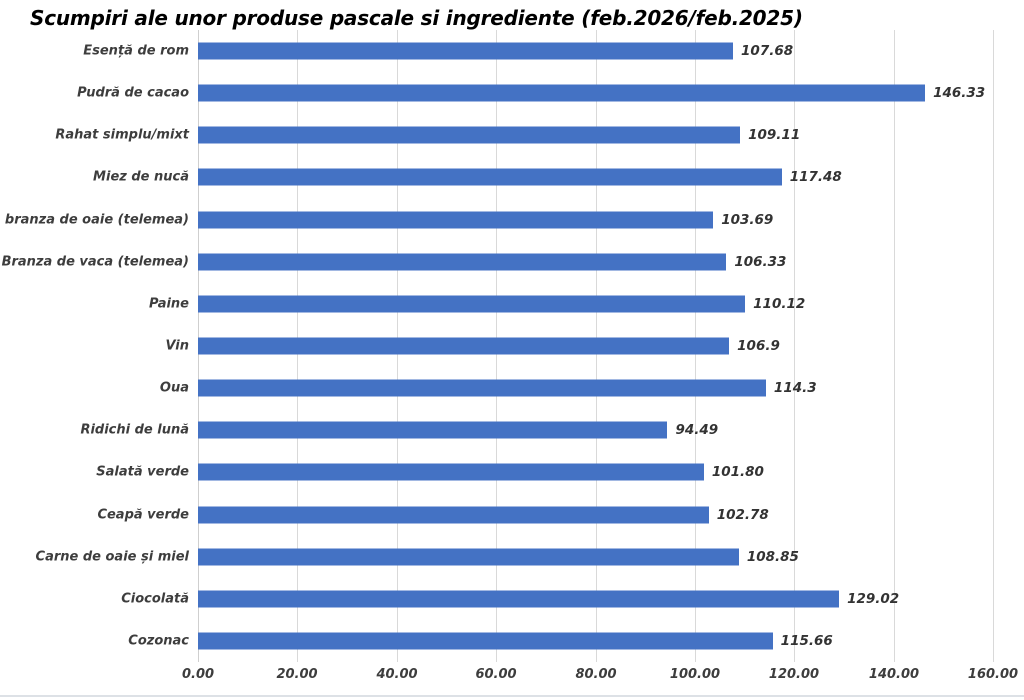 This screenshot has width=1024, height=700. What do you see at coordinates (397, 674) in the screenshot?
I see `x-tick-label: 40.00` at bounding box center [397, 674].